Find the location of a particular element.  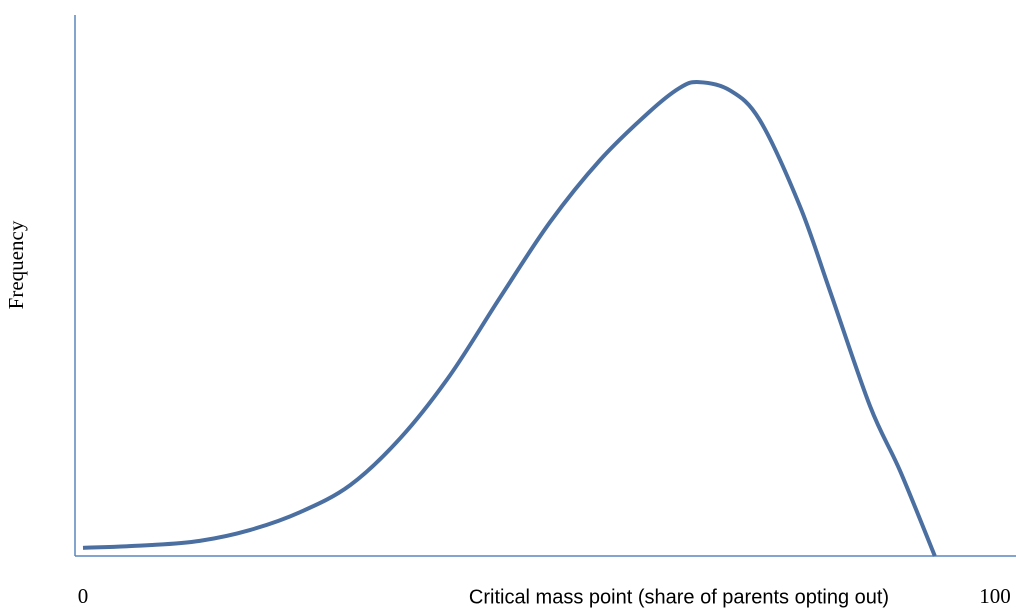

x-tick-label: 0 is located at coordinates (83, 596).